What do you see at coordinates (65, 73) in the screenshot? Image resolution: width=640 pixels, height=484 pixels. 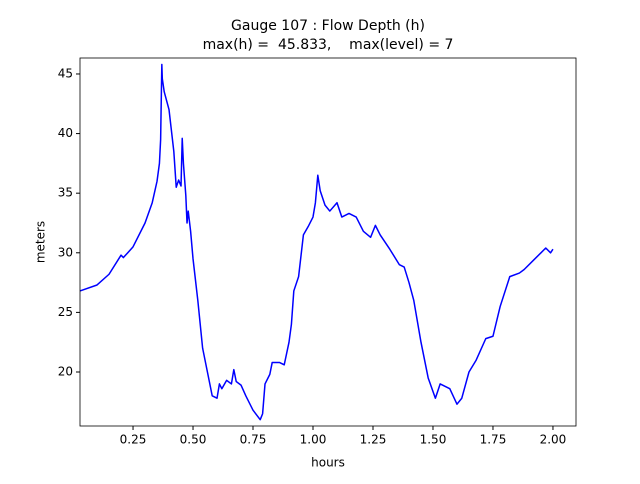 I see `y-tick-label: 45` at bounding box center [65, 73].